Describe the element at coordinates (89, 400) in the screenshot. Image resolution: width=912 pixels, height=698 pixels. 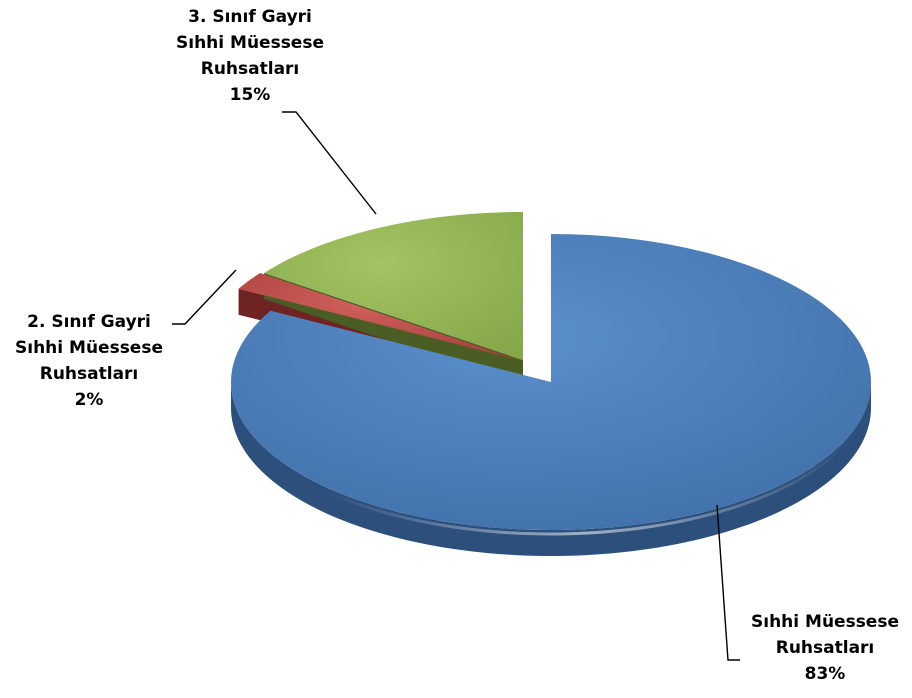
I see `data-label-percent: 2%` at that location.